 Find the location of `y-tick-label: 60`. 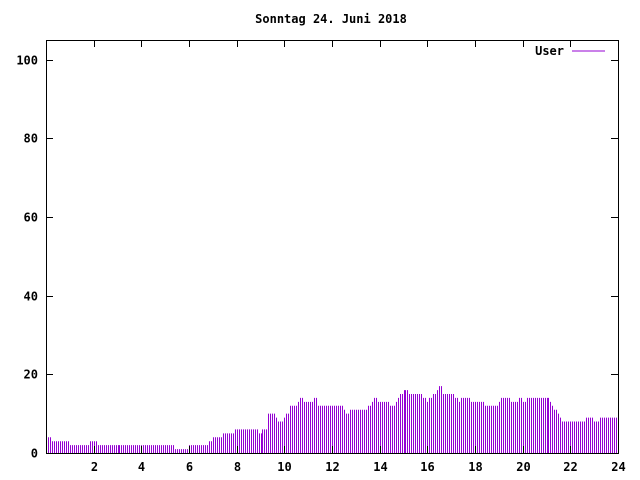

y-tick-label: 60 is located at coordinates (31, 218).